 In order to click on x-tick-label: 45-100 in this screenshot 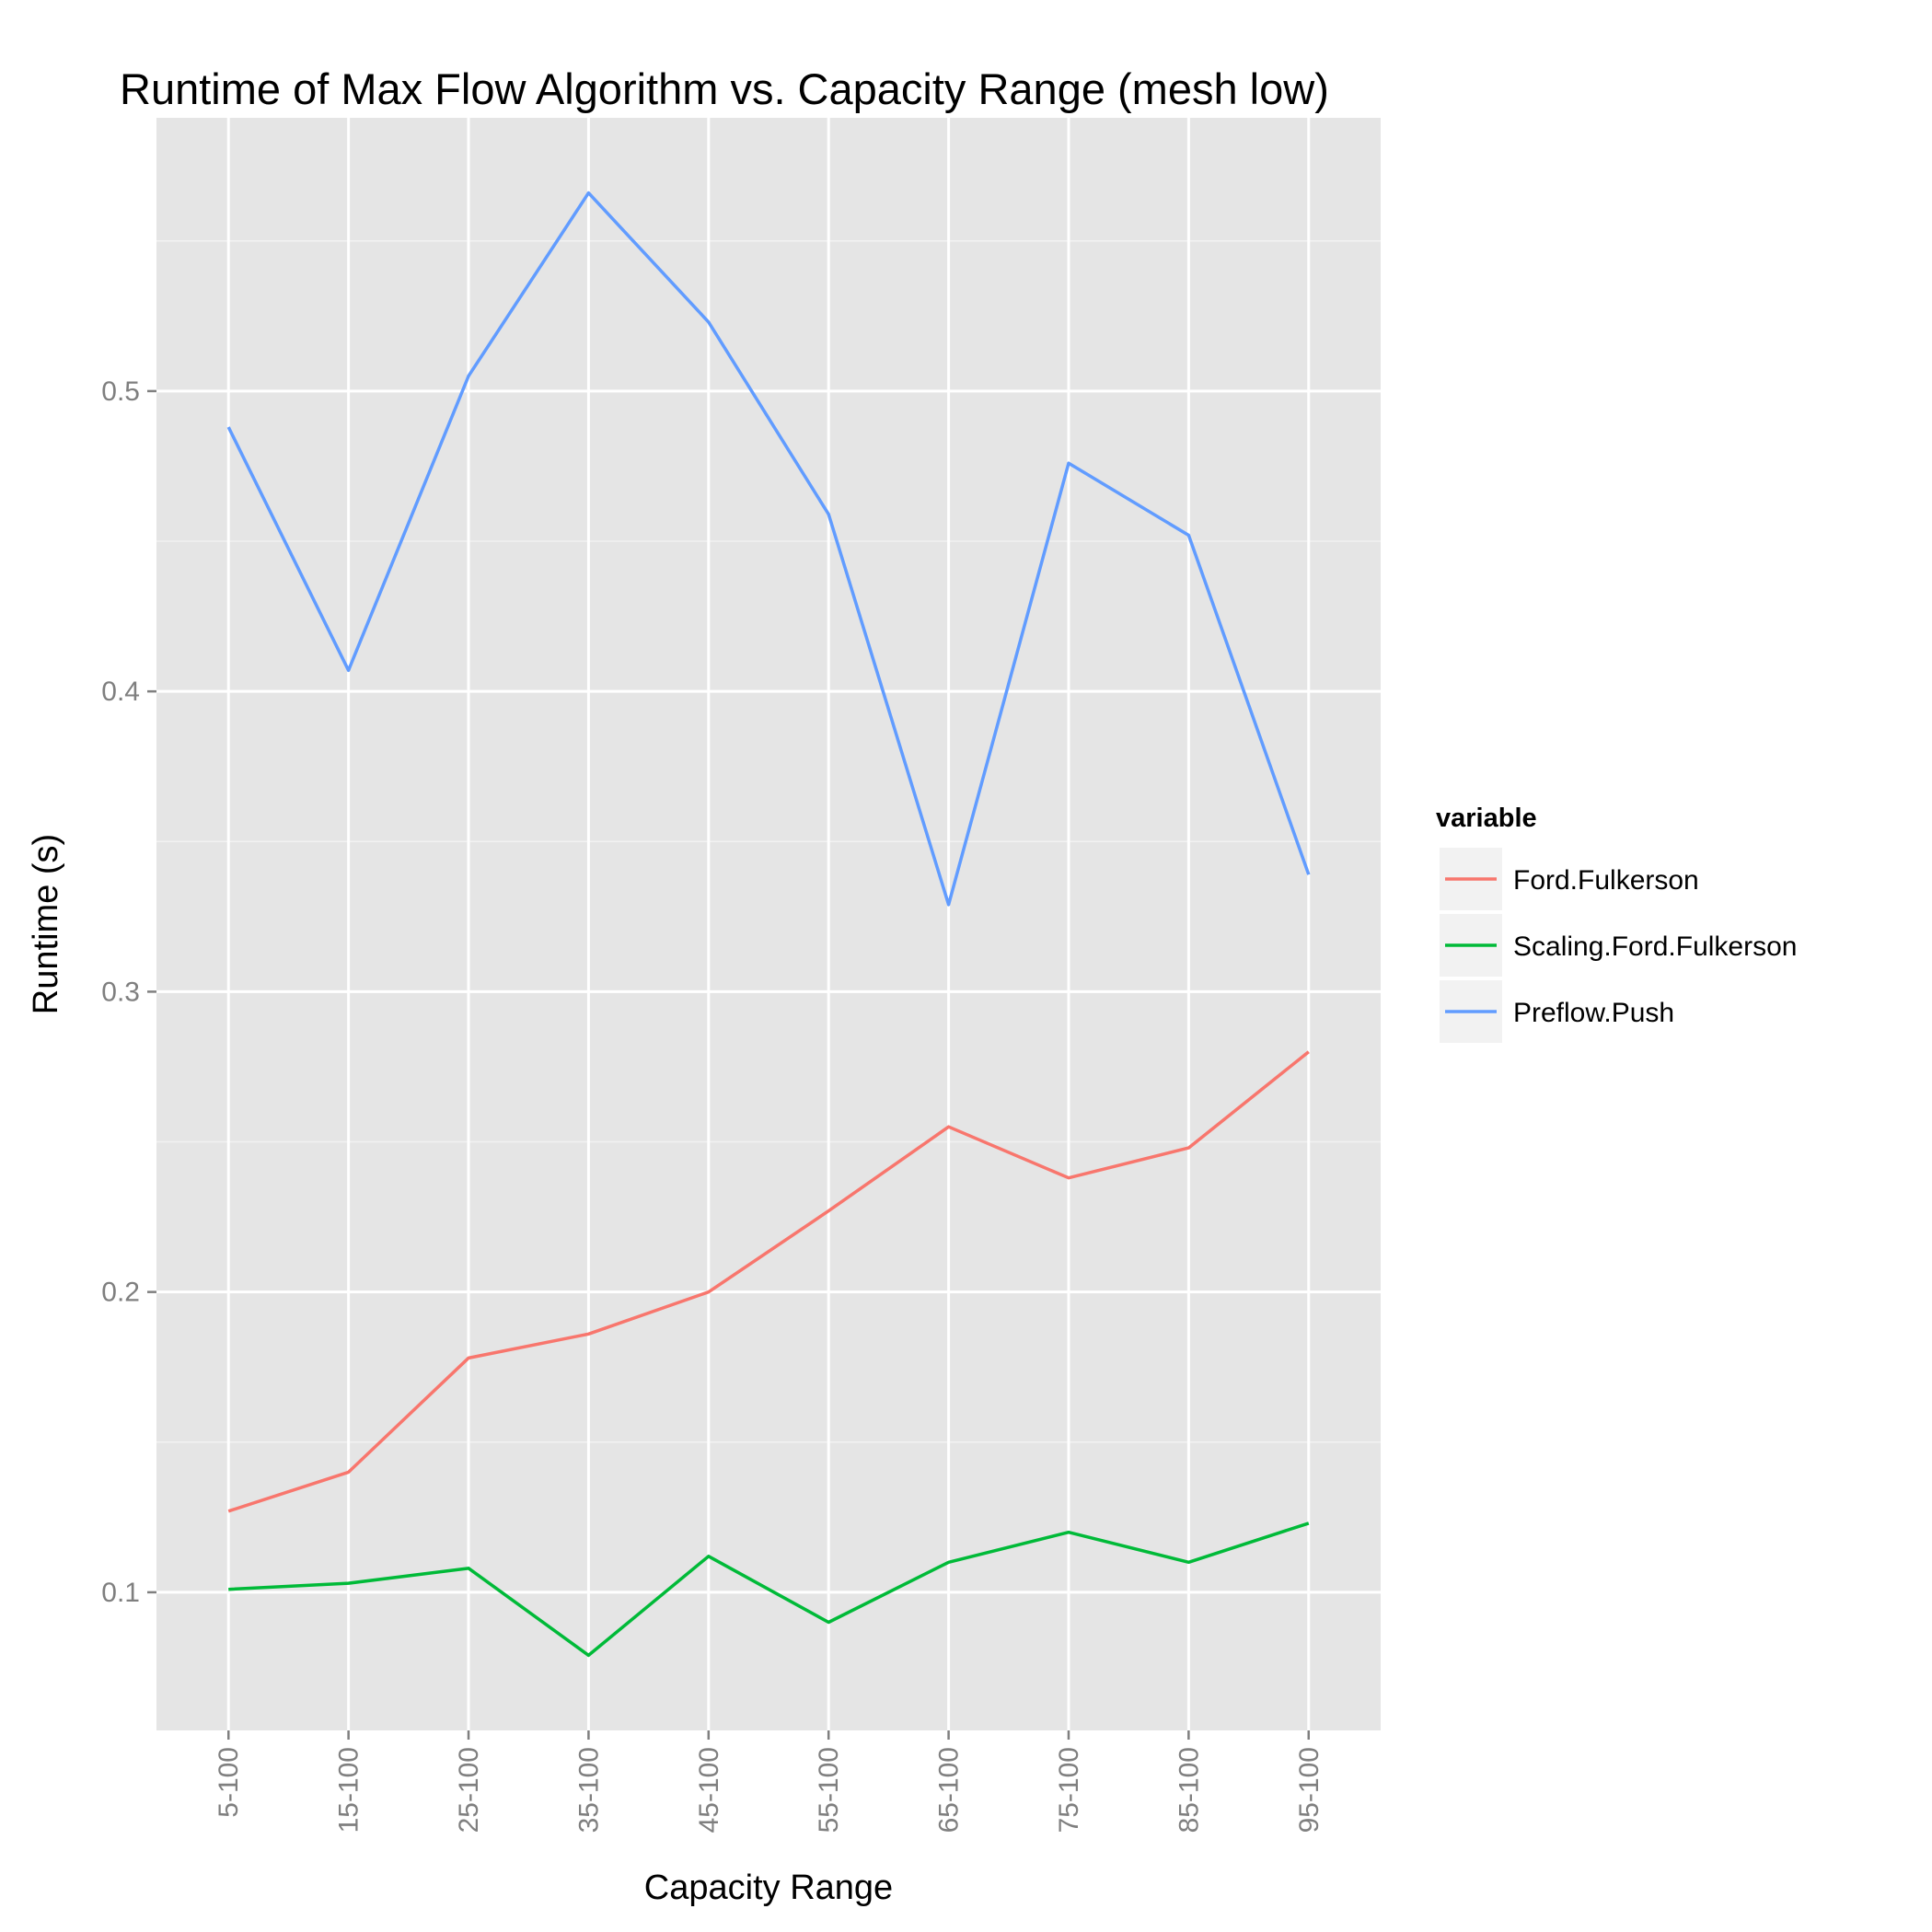, I will do `click(709, 1790)`.